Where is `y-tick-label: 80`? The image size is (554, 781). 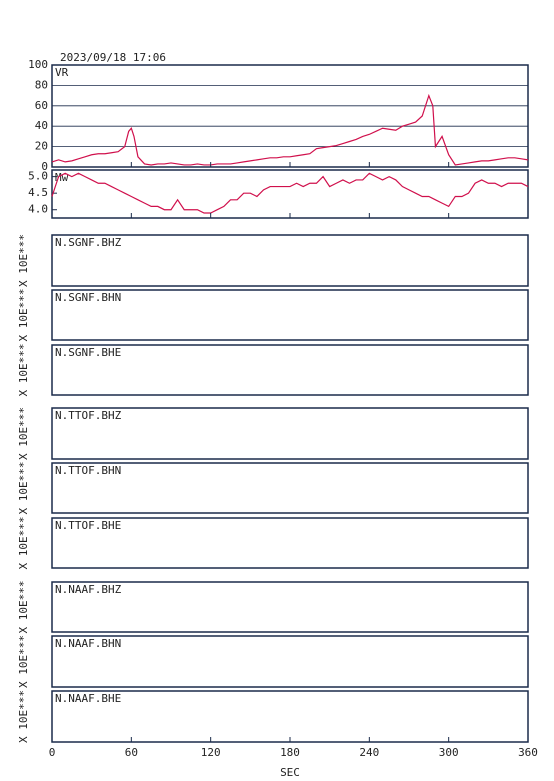 y-tick-label: 80 is located at coordinates (41, 84).